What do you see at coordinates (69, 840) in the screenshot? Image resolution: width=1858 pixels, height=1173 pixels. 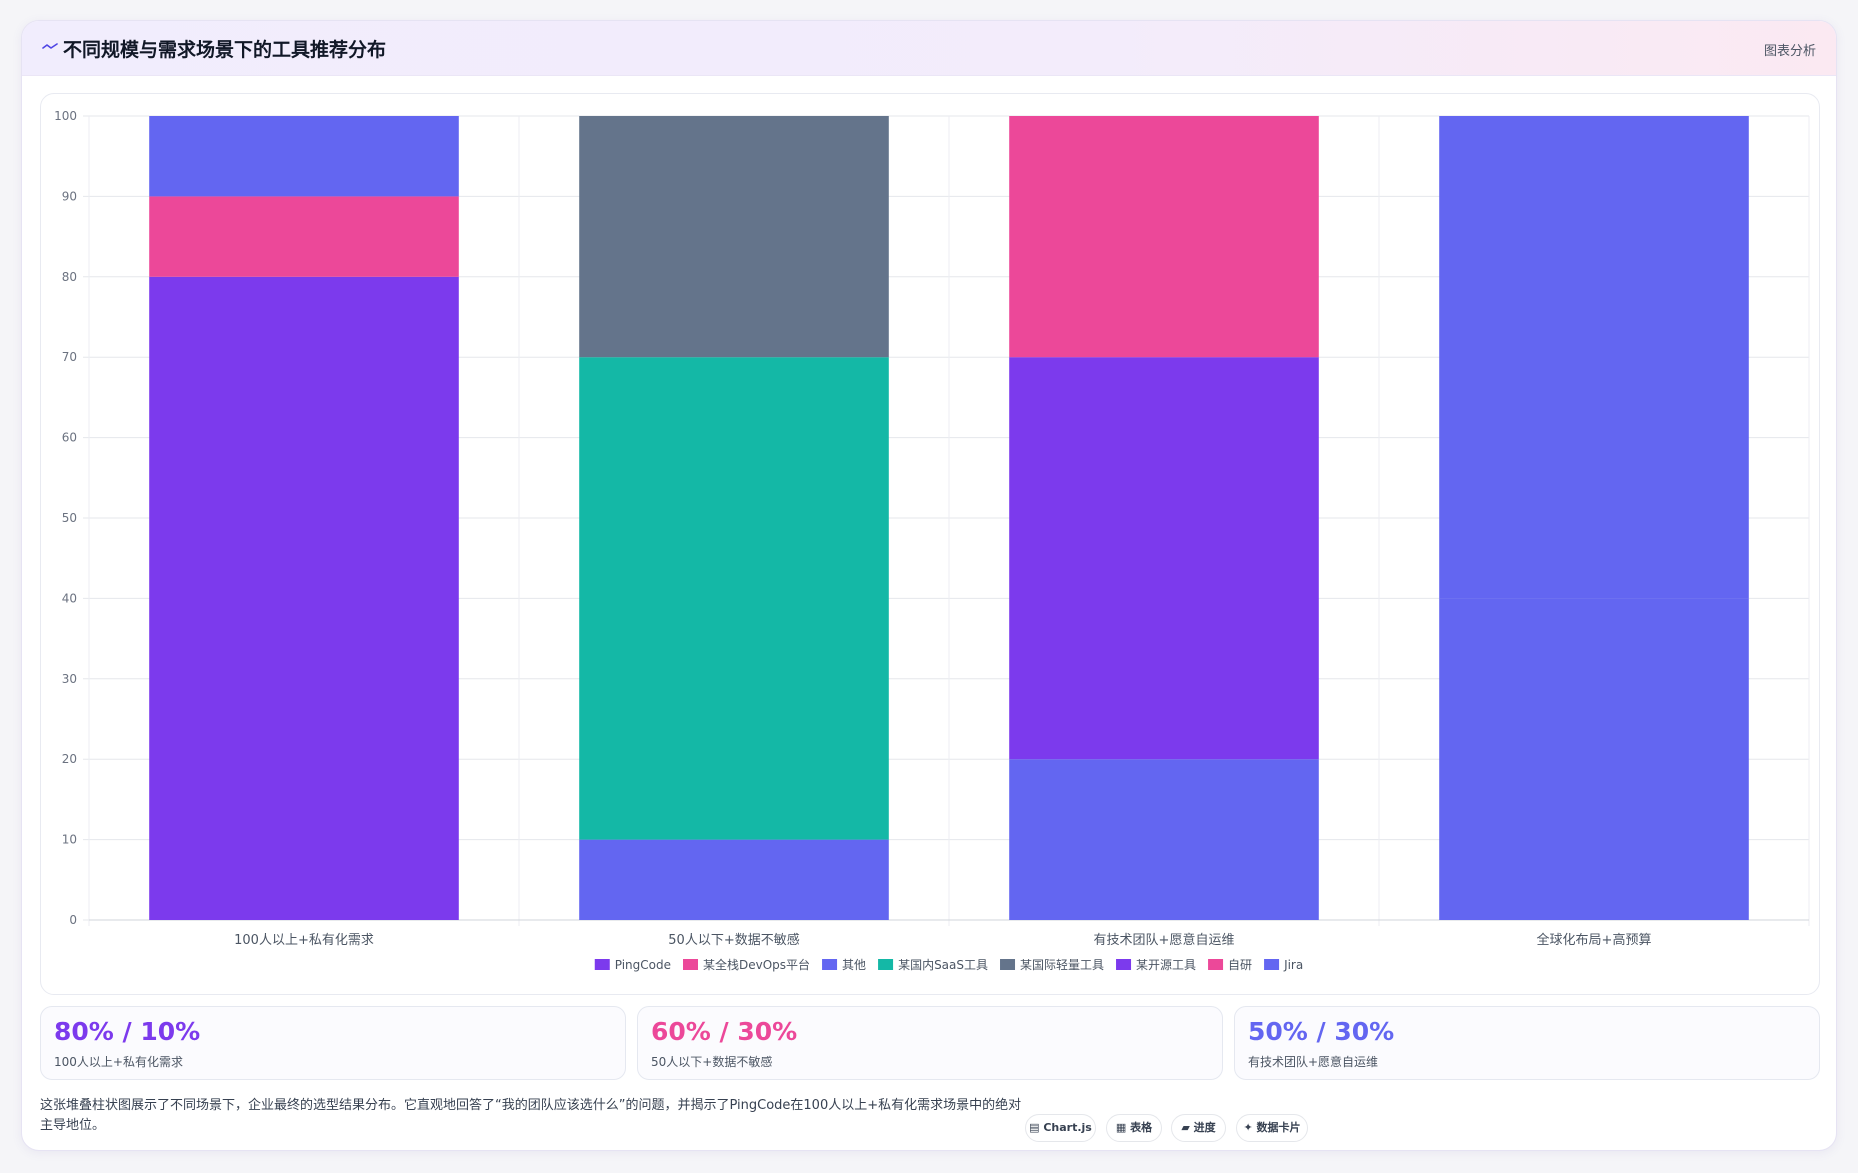 I see `y-tick-label: 10` at bounding box center [69, 840].